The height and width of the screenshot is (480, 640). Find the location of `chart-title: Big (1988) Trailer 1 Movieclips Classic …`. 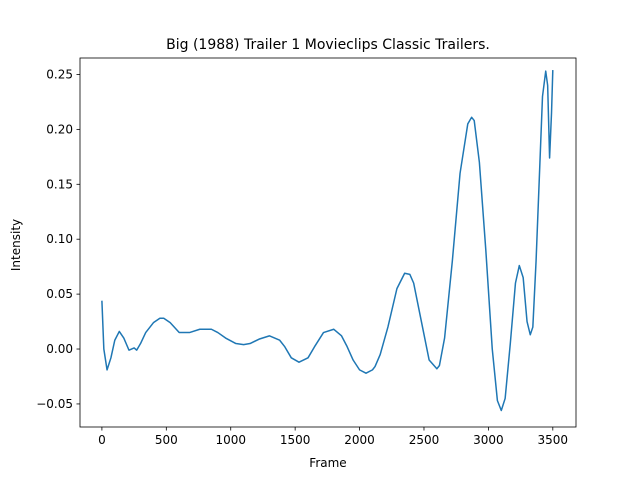

chart-title: Big (1988) Trailer 1 Movieclips Classic … is located at coordinates (328, 45).